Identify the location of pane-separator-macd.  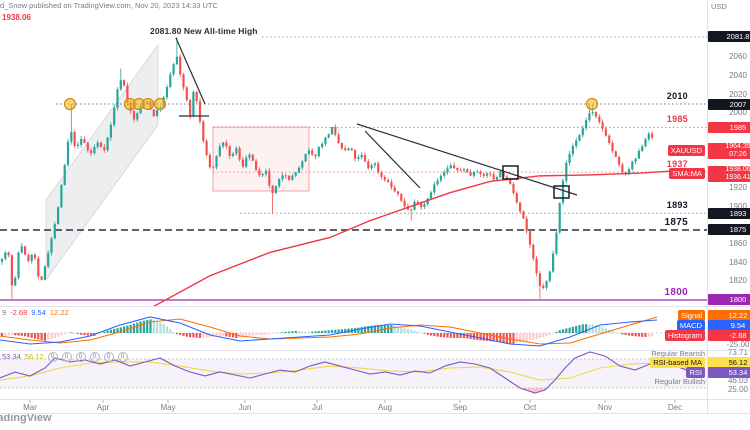
(375, 306).